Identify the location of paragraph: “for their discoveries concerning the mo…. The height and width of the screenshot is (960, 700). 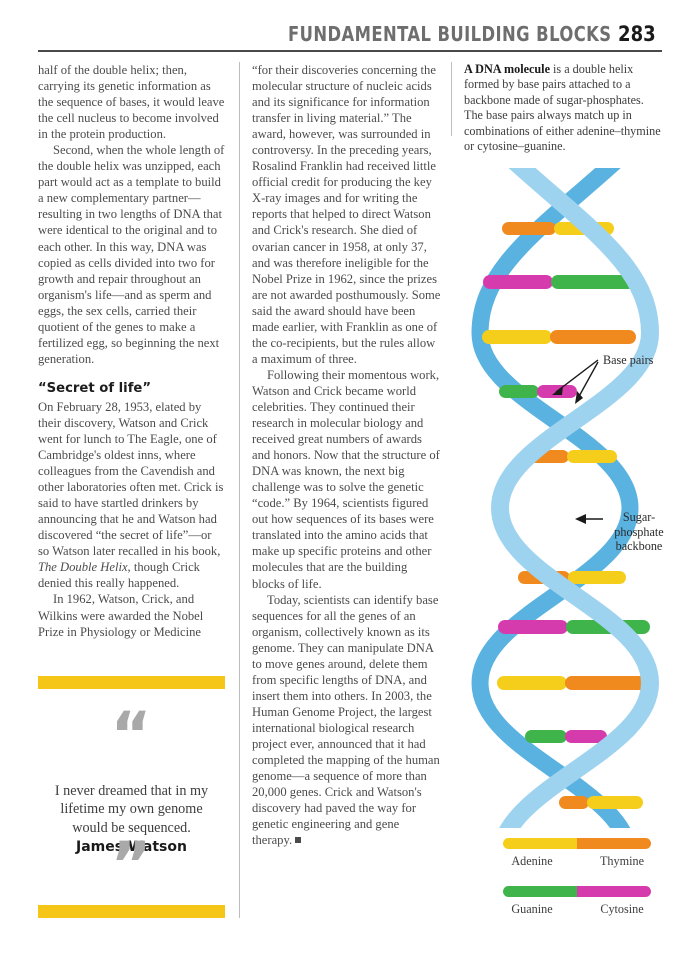
(346, 214).